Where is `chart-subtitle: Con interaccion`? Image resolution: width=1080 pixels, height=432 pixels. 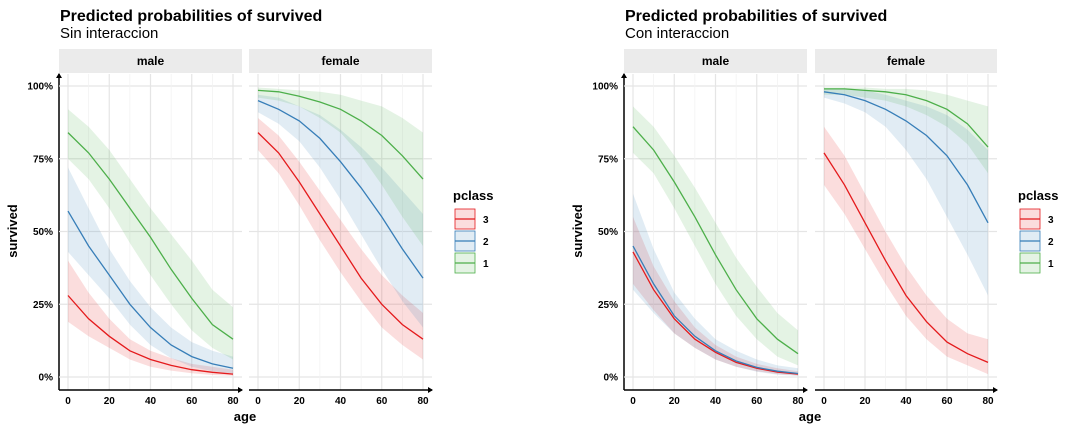 chart-subtitle: Con interaccion is located at coordinates (677, 33).